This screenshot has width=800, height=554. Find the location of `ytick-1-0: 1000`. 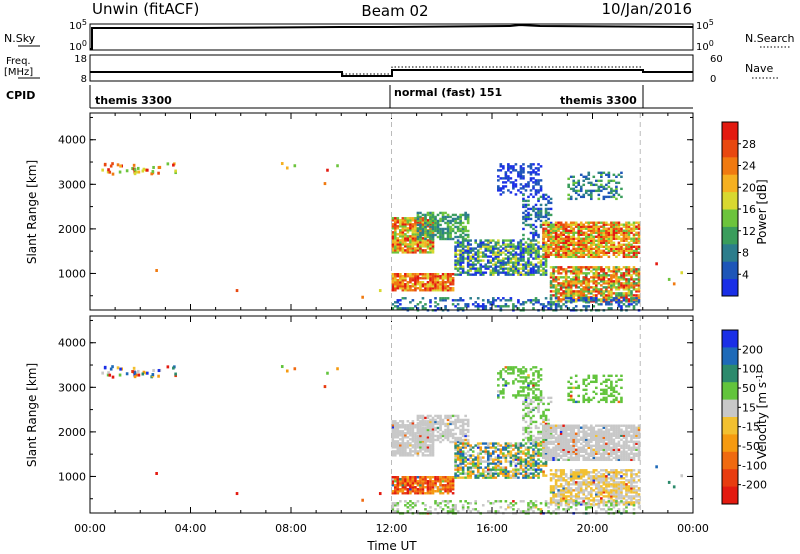

ytick-1-0: 1000 is located at coordinates (72, 476).